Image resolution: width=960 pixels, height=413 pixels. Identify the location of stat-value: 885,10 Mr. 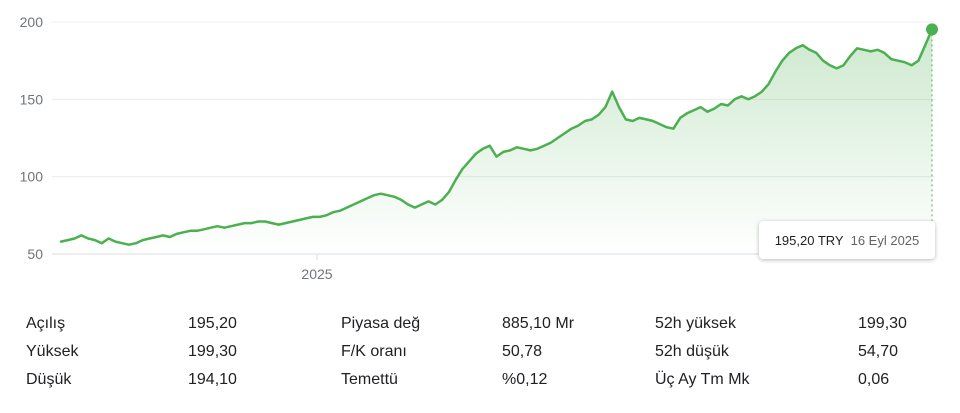
(538, 323).